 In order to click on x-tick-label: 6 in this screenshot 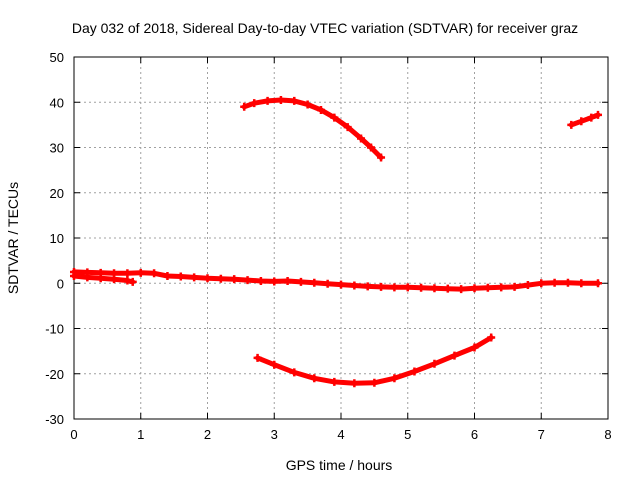, I will do `click(474, 434)`.